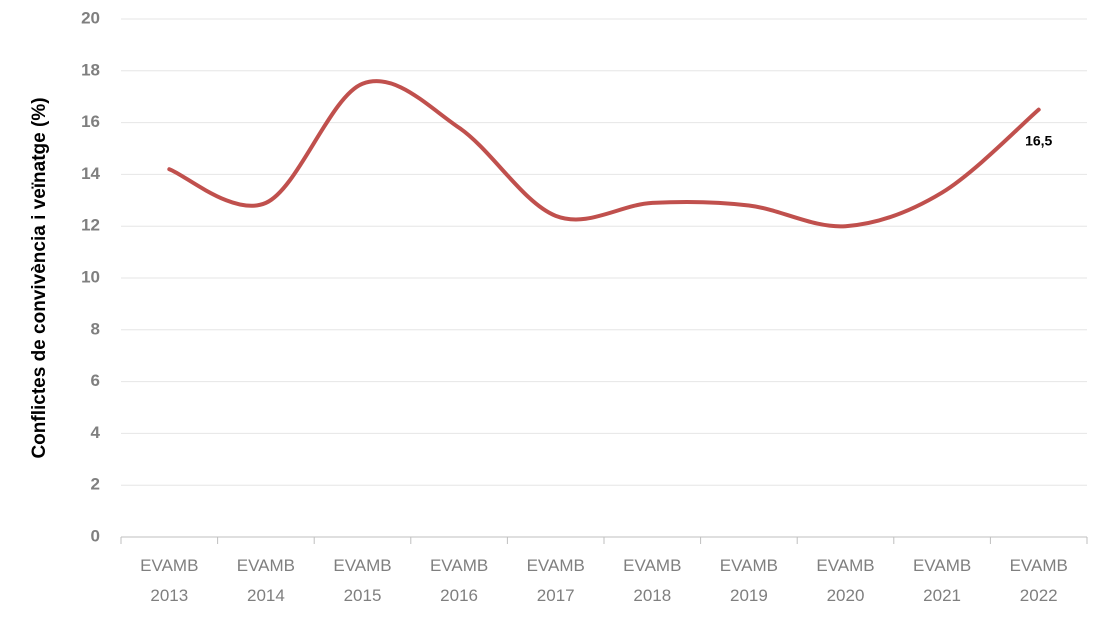  Describe the element at coordinates (362, 580) in the screenshot. I see `x-tick-label: EVAMB 2015` at that location.